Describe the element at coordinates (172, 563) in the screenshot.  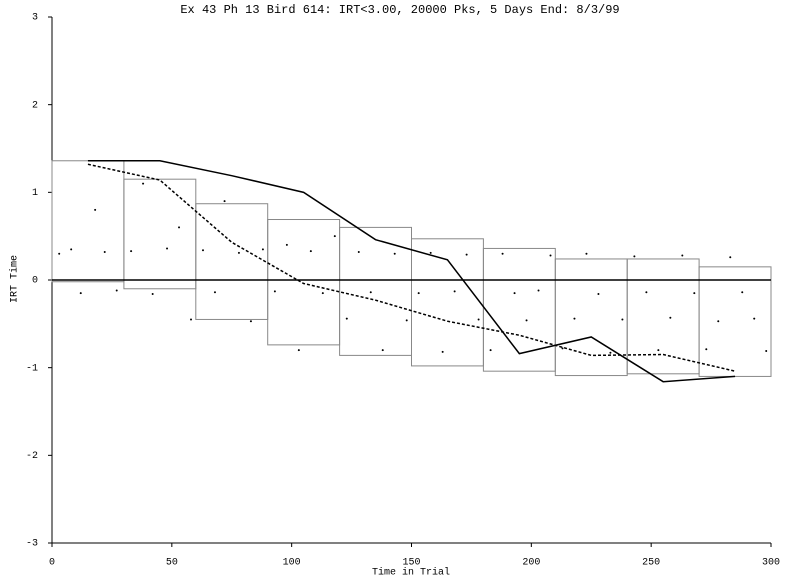
I see `x-tick-label: 50` at that location.